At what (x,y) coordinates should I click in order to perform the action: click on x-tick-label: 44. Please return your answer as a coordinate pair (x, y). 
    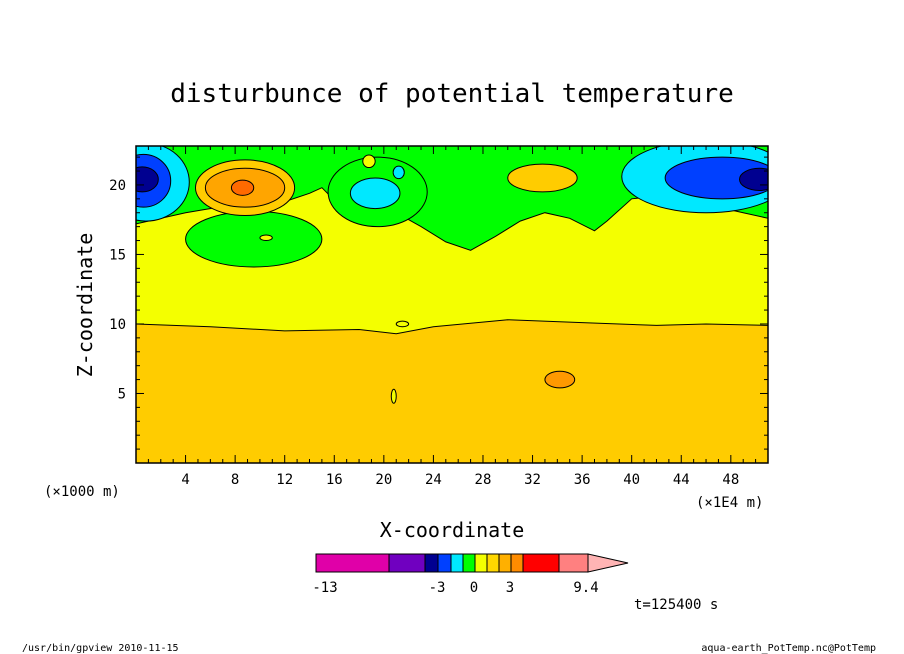
    Looking at the image, I should click on (681, 480).